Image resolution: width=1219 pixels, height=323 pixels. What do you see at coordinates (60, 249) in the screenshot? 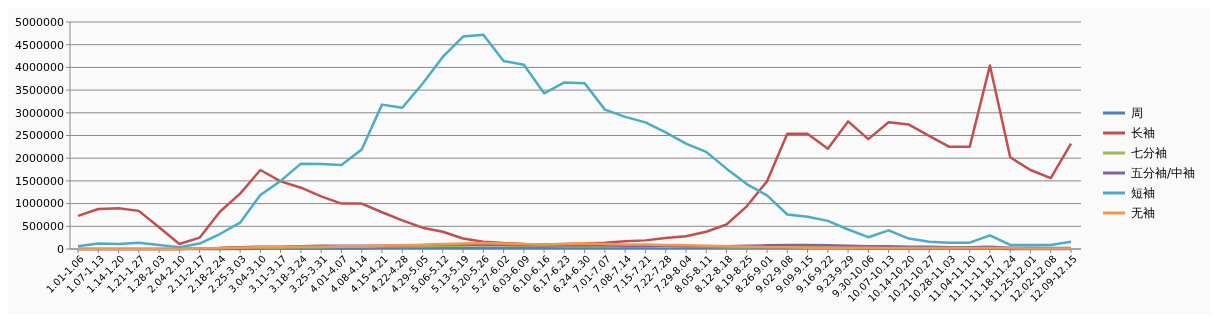
I see `y-tick-label: 0` at bounding box center [60, 249].